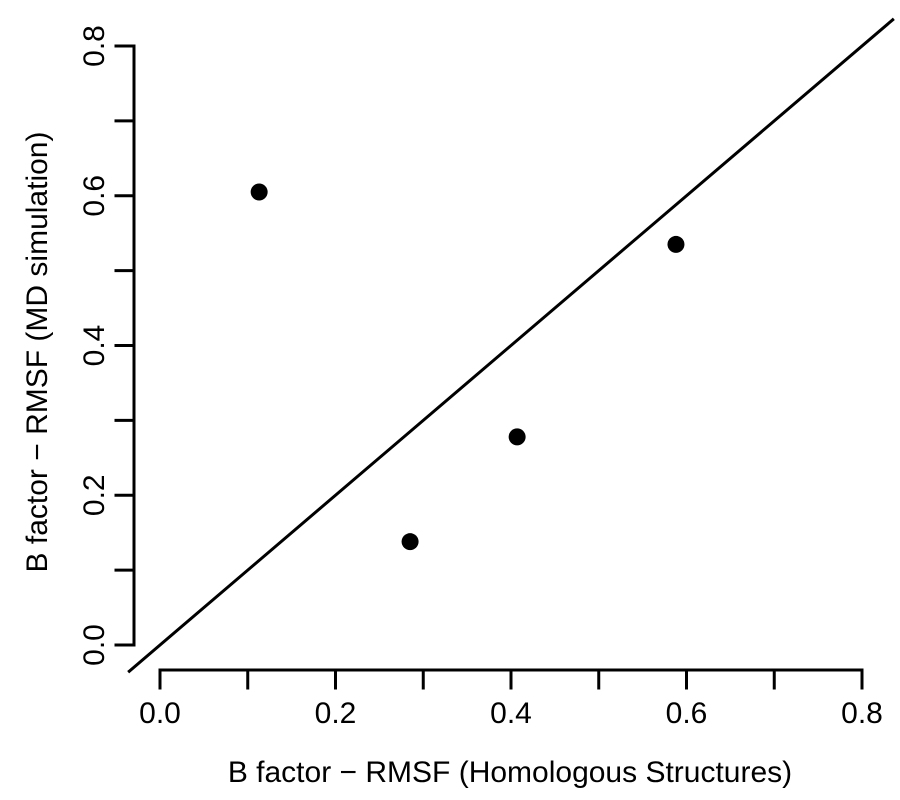  What do you see at coordinates (862, 713) in the screenshot?
I see `x-tick-label: 0.8` at bounding box center [862, 713].